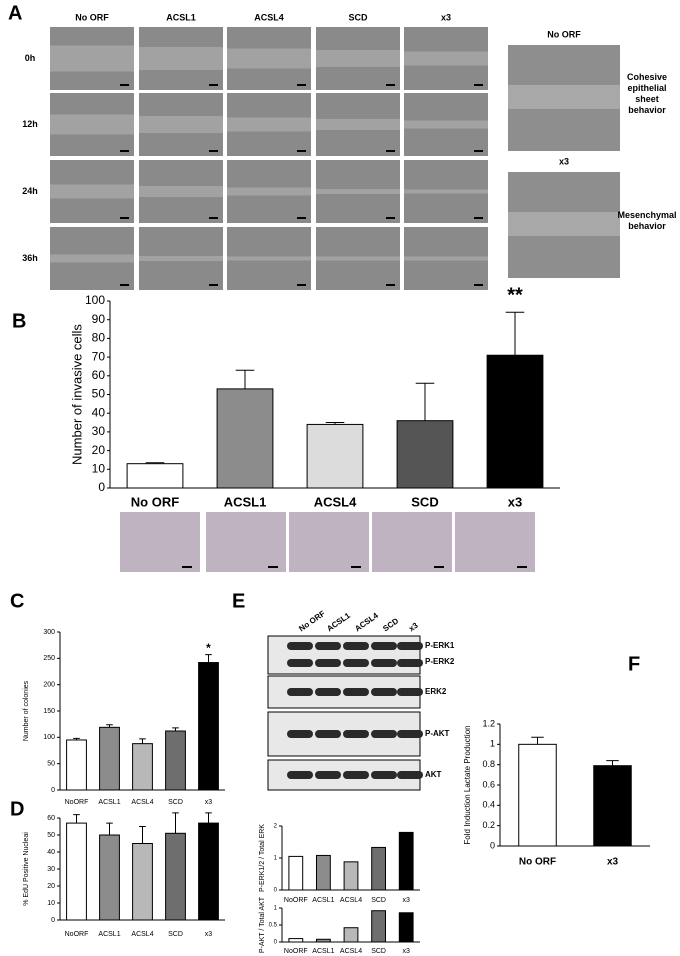  I want to click on y-axis-label: Number of colonies, so click(26, 710).